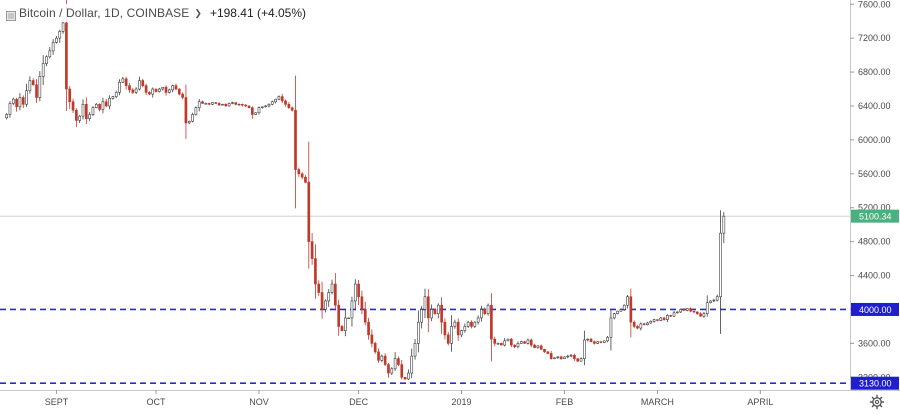 The image size is (900, 415). I want to click on symbol-title: Bitcoin / Dollar, 1D, COINBASE, so click(104, 13).